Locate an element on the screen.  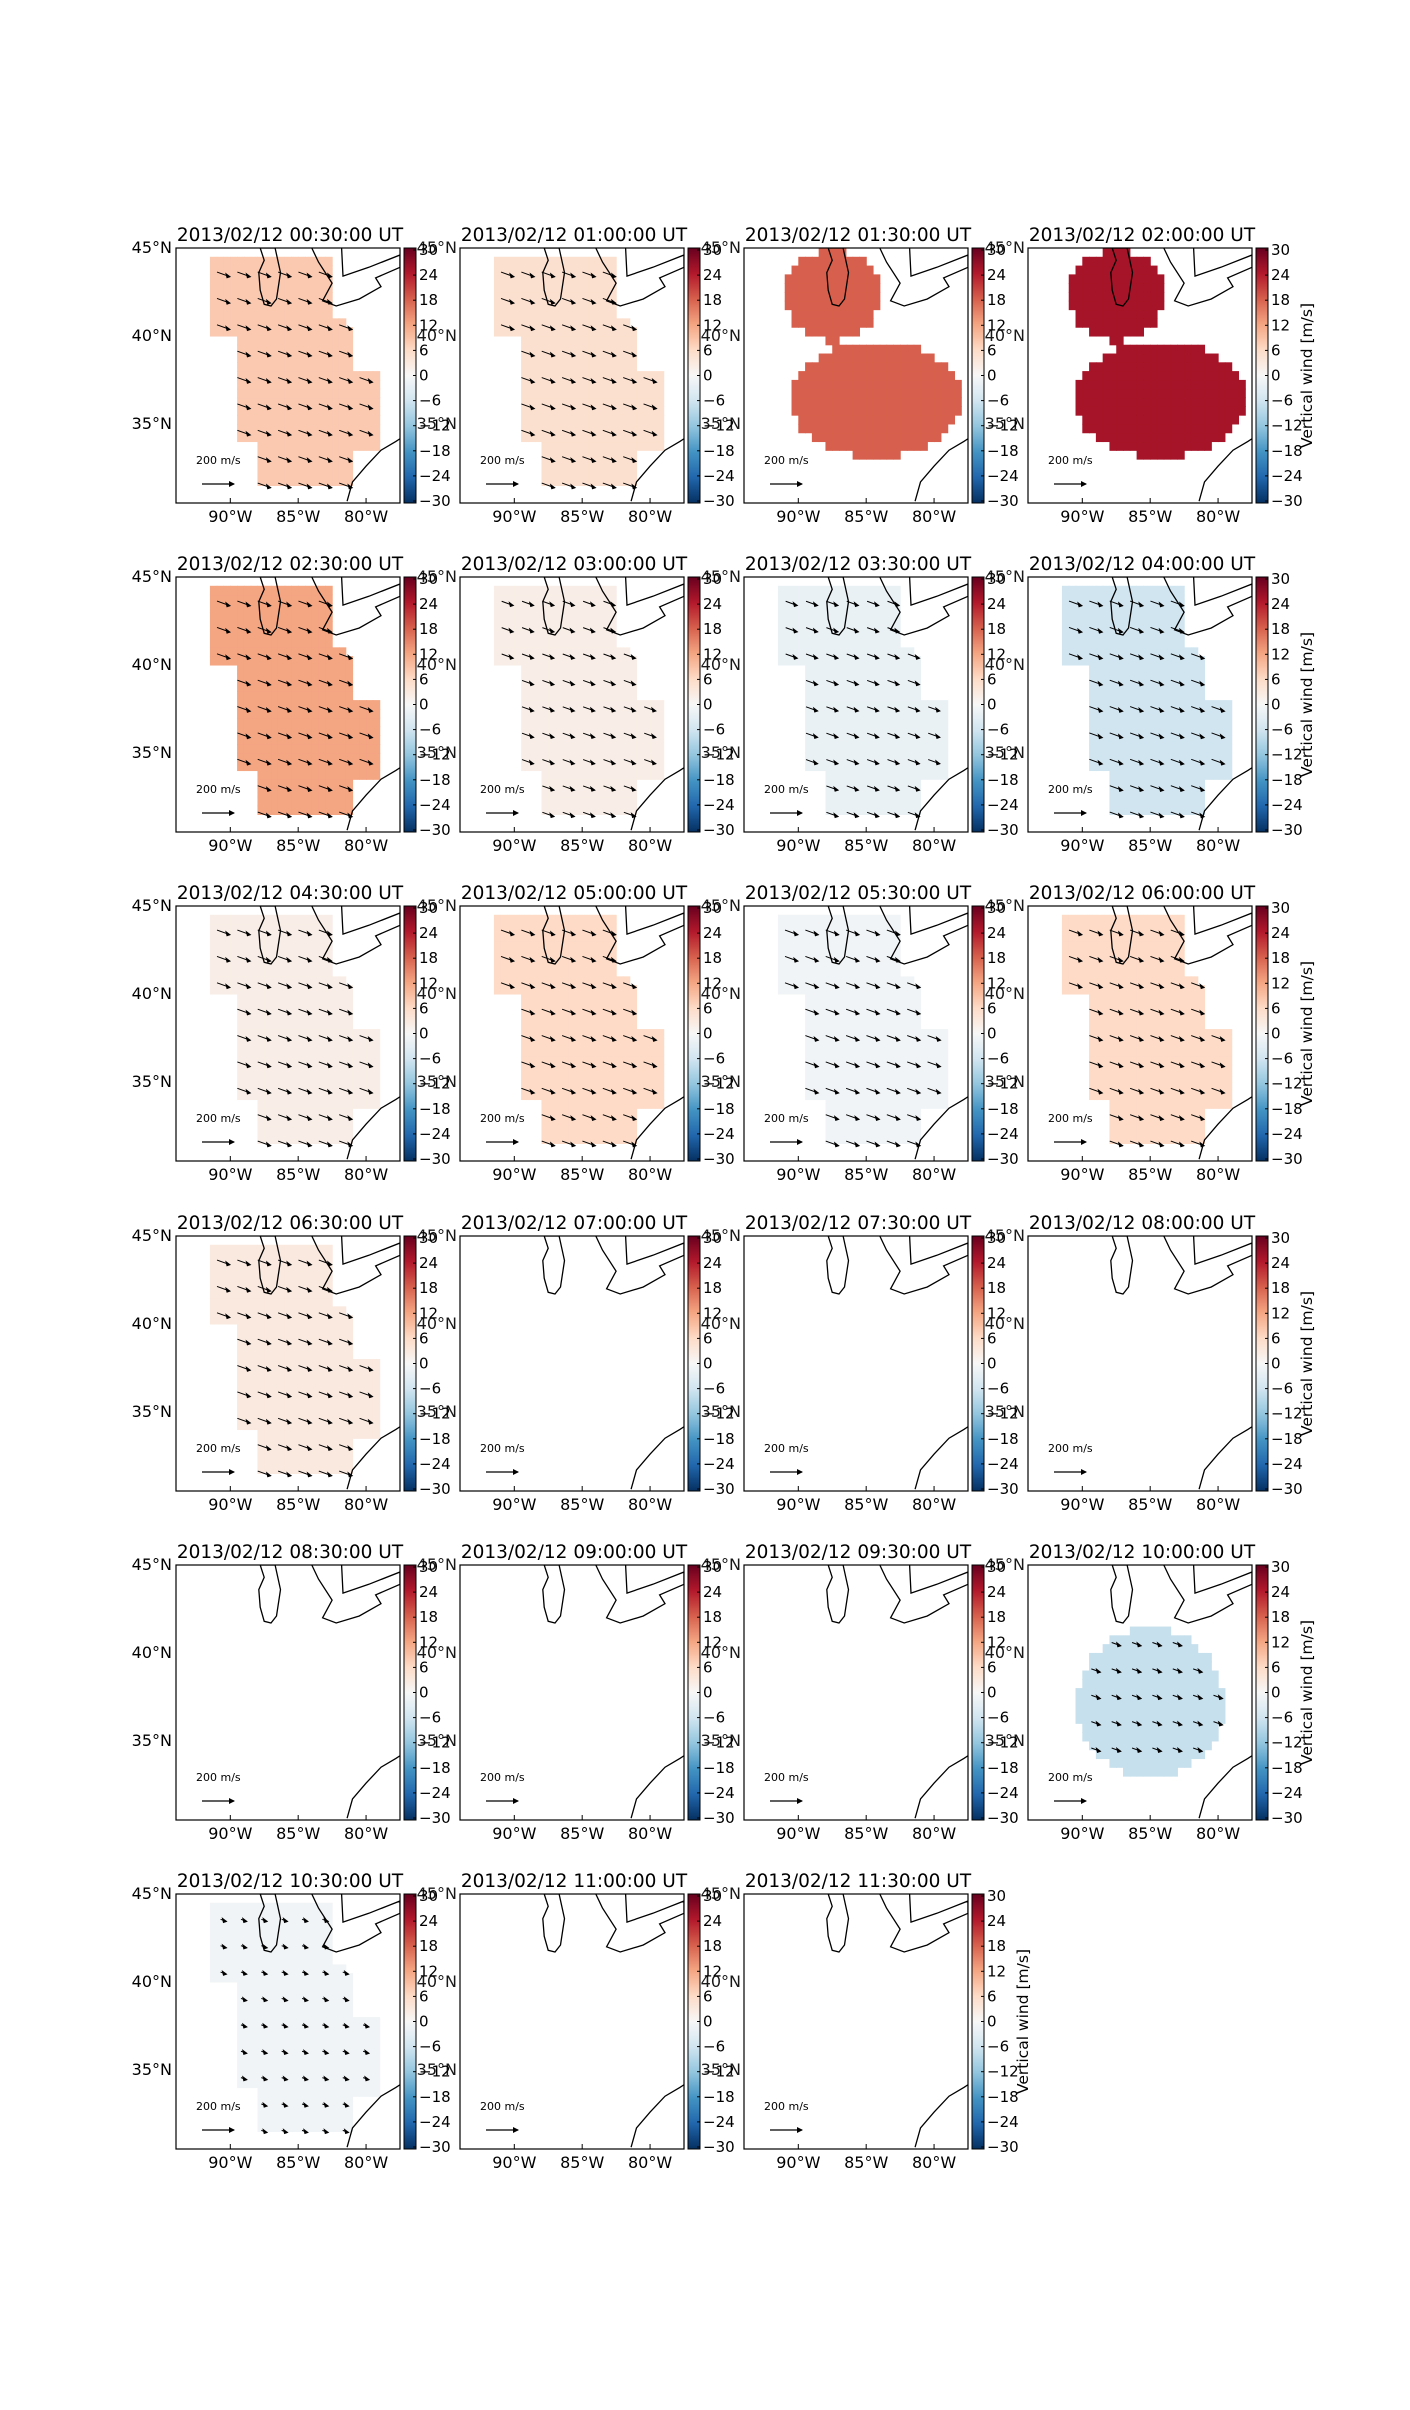
map-frame is located at coordinates (1140, 704).